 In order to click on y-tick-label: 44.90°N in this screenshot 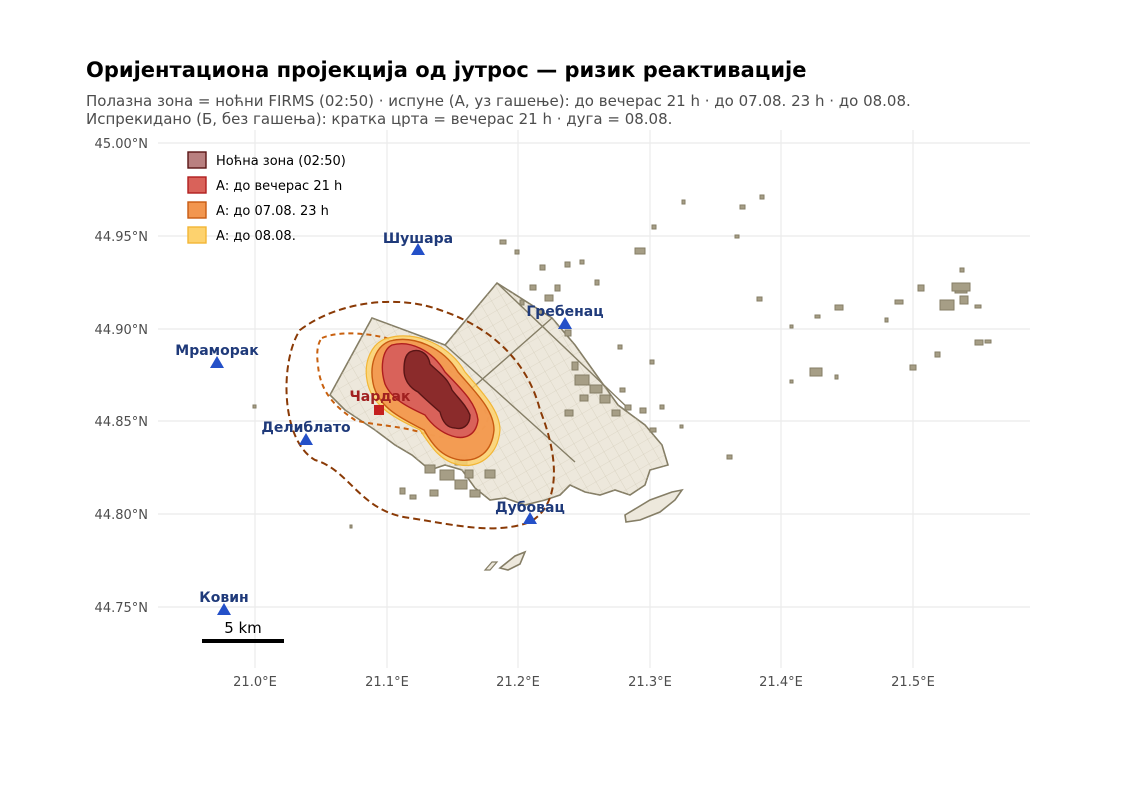, I will do `click(121, 330)`.